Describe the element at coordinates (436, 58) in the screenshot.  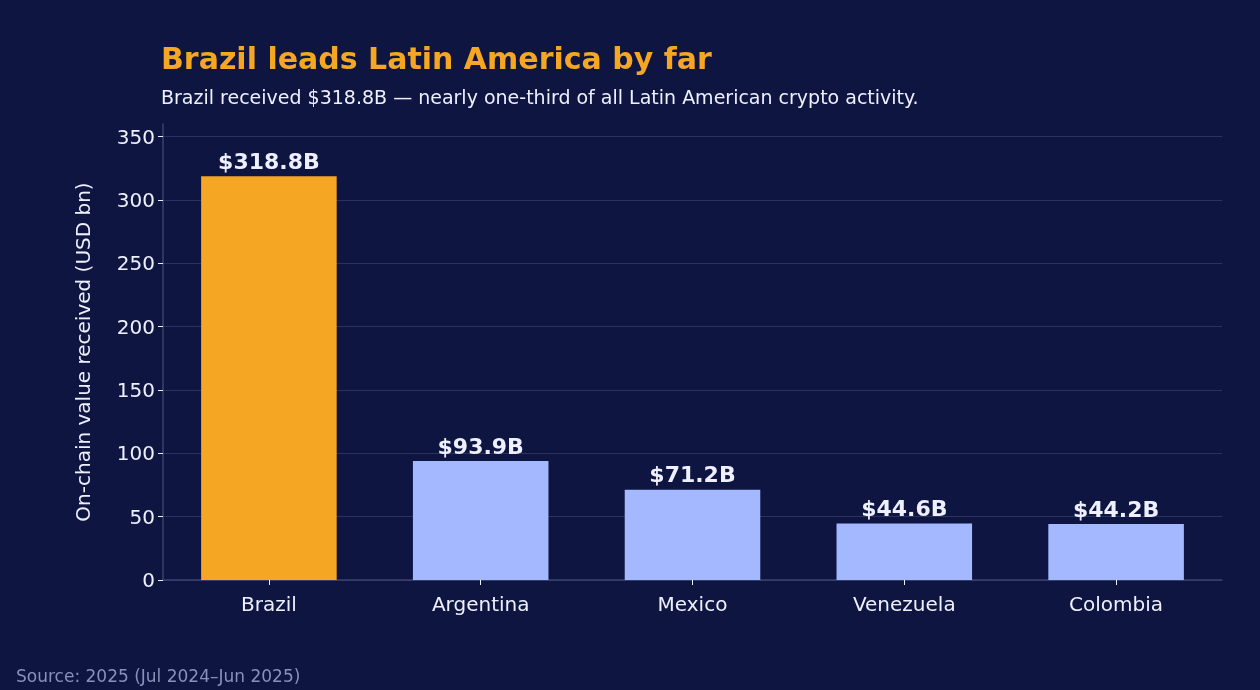
I see `chart-title: Brazil leads Latin America by far` at that location.